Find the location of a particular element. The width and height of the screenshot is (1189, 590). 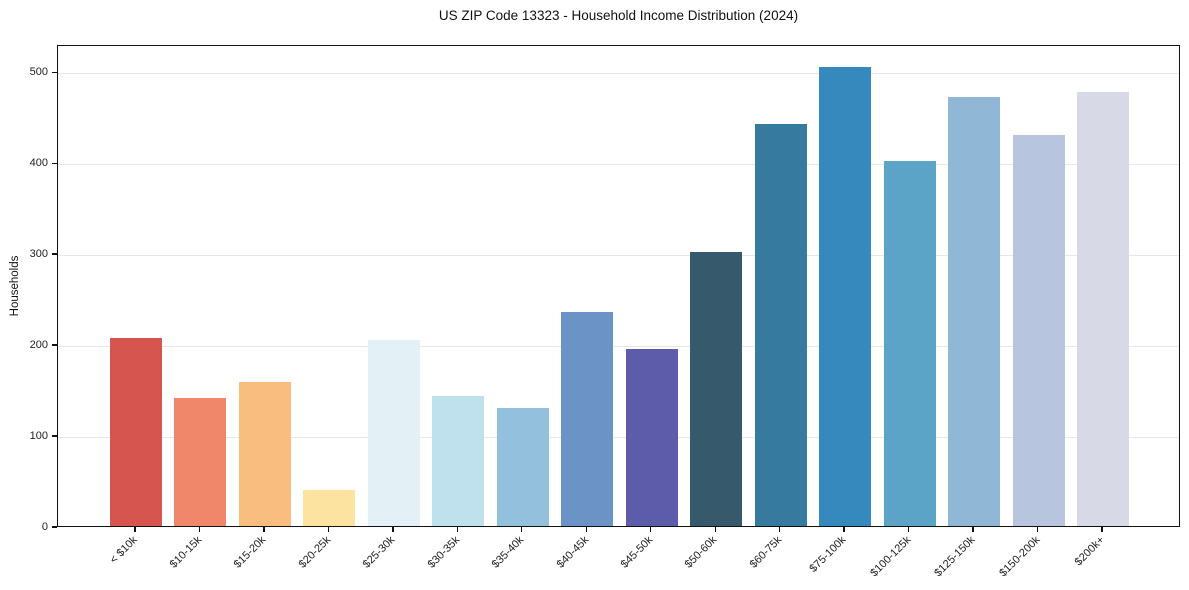

x-tick-label: $150-200k is located at coordinates (1019, 557).